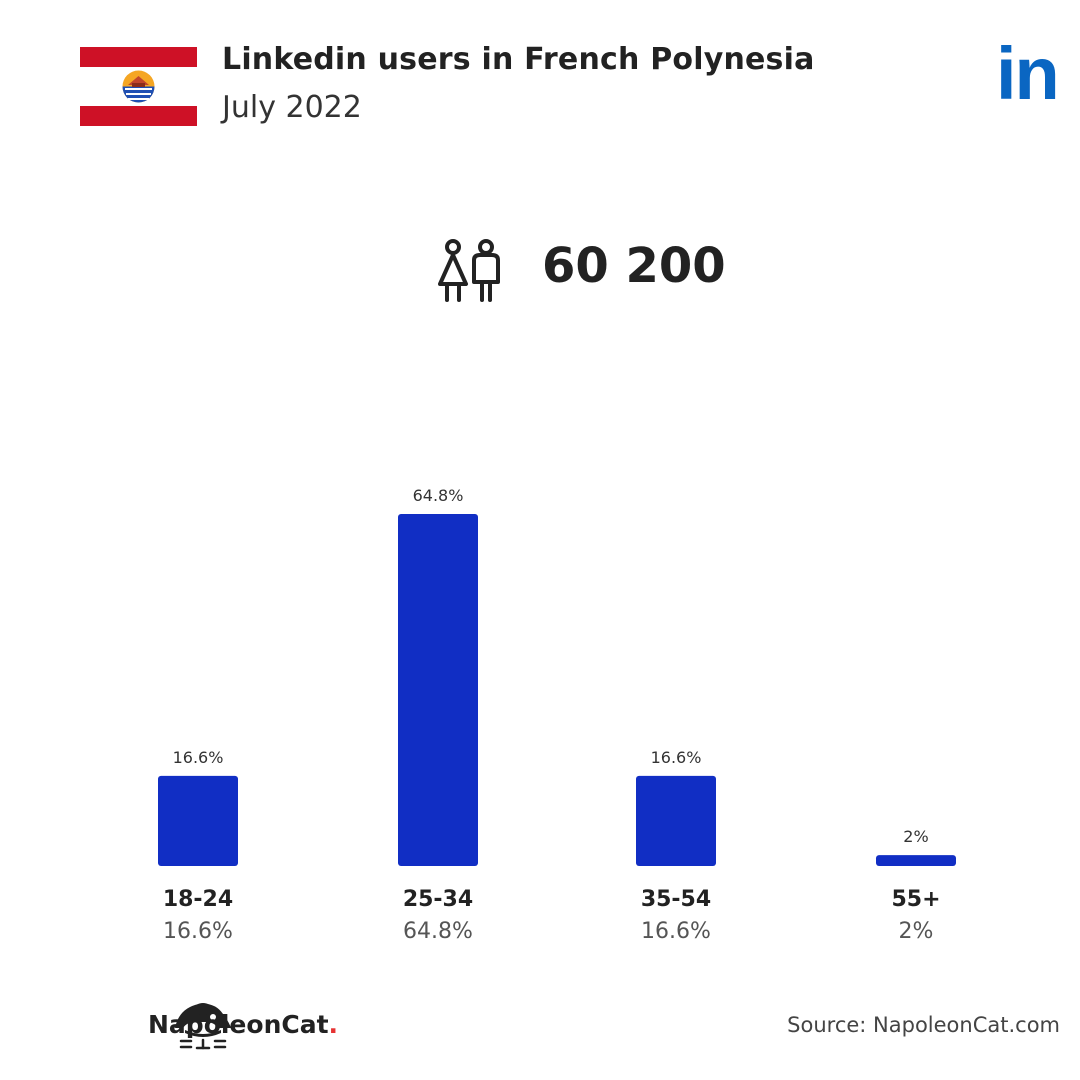  Describe the element at coordinates (438, 495) in the screenshot. I see `bar-value-label: 64.8%` at that location.